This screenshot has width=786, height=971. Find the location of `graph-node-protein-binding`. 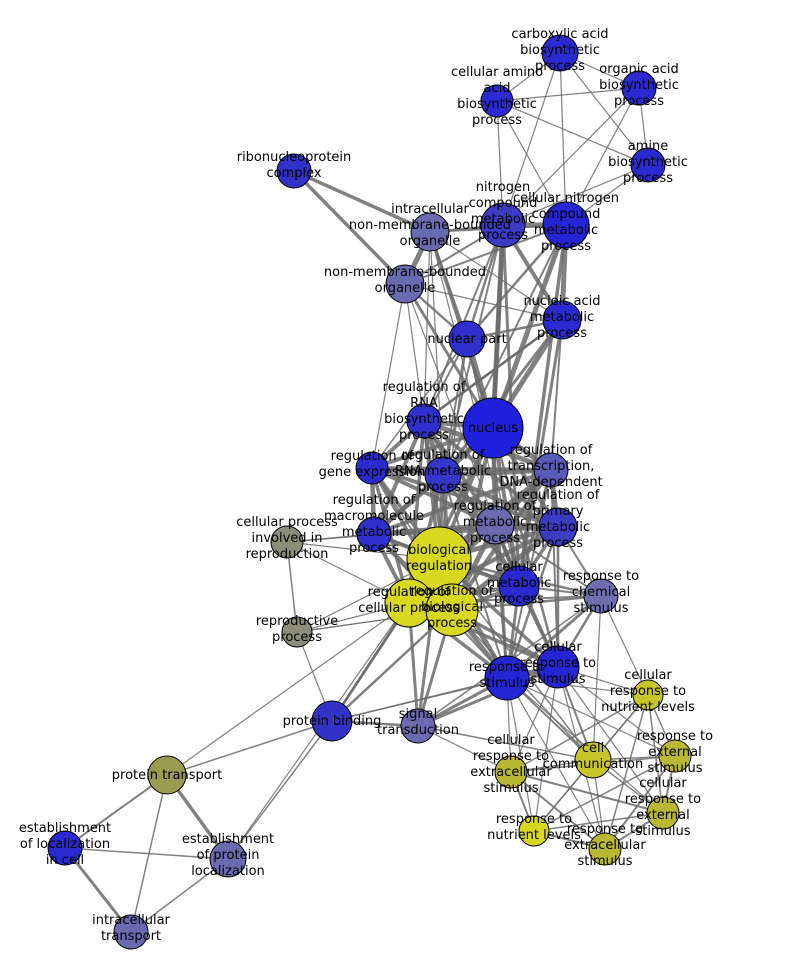

graph-node-protein-binding is located at coordinates (332, 721).